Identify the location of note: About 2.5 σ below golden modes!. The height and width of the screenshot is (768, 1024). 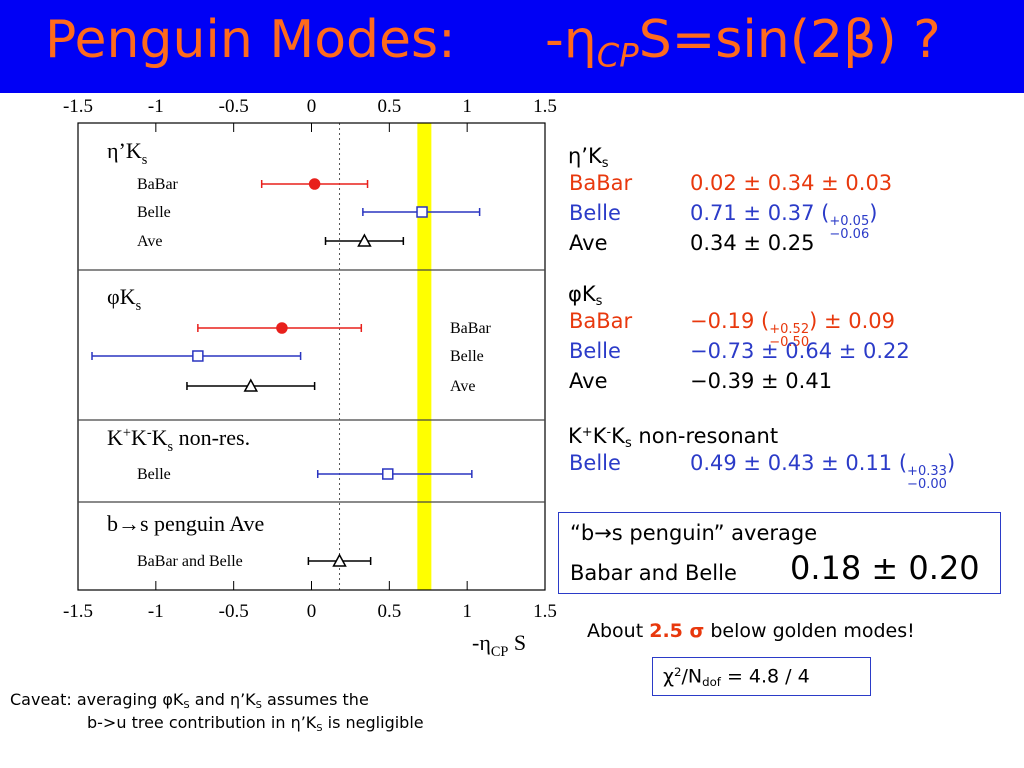
(751, 631).